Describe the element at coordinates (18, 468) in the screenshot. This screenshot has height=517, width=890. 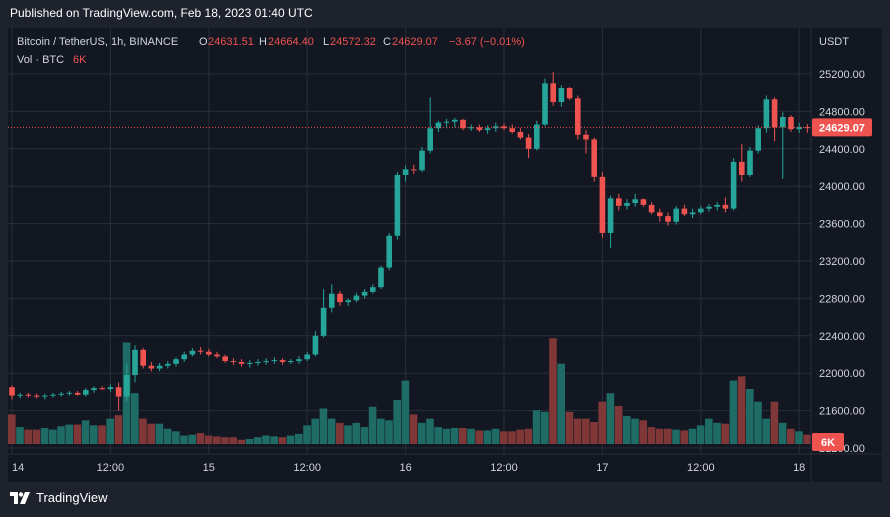
I see `x-tick-label: 14` at that location.